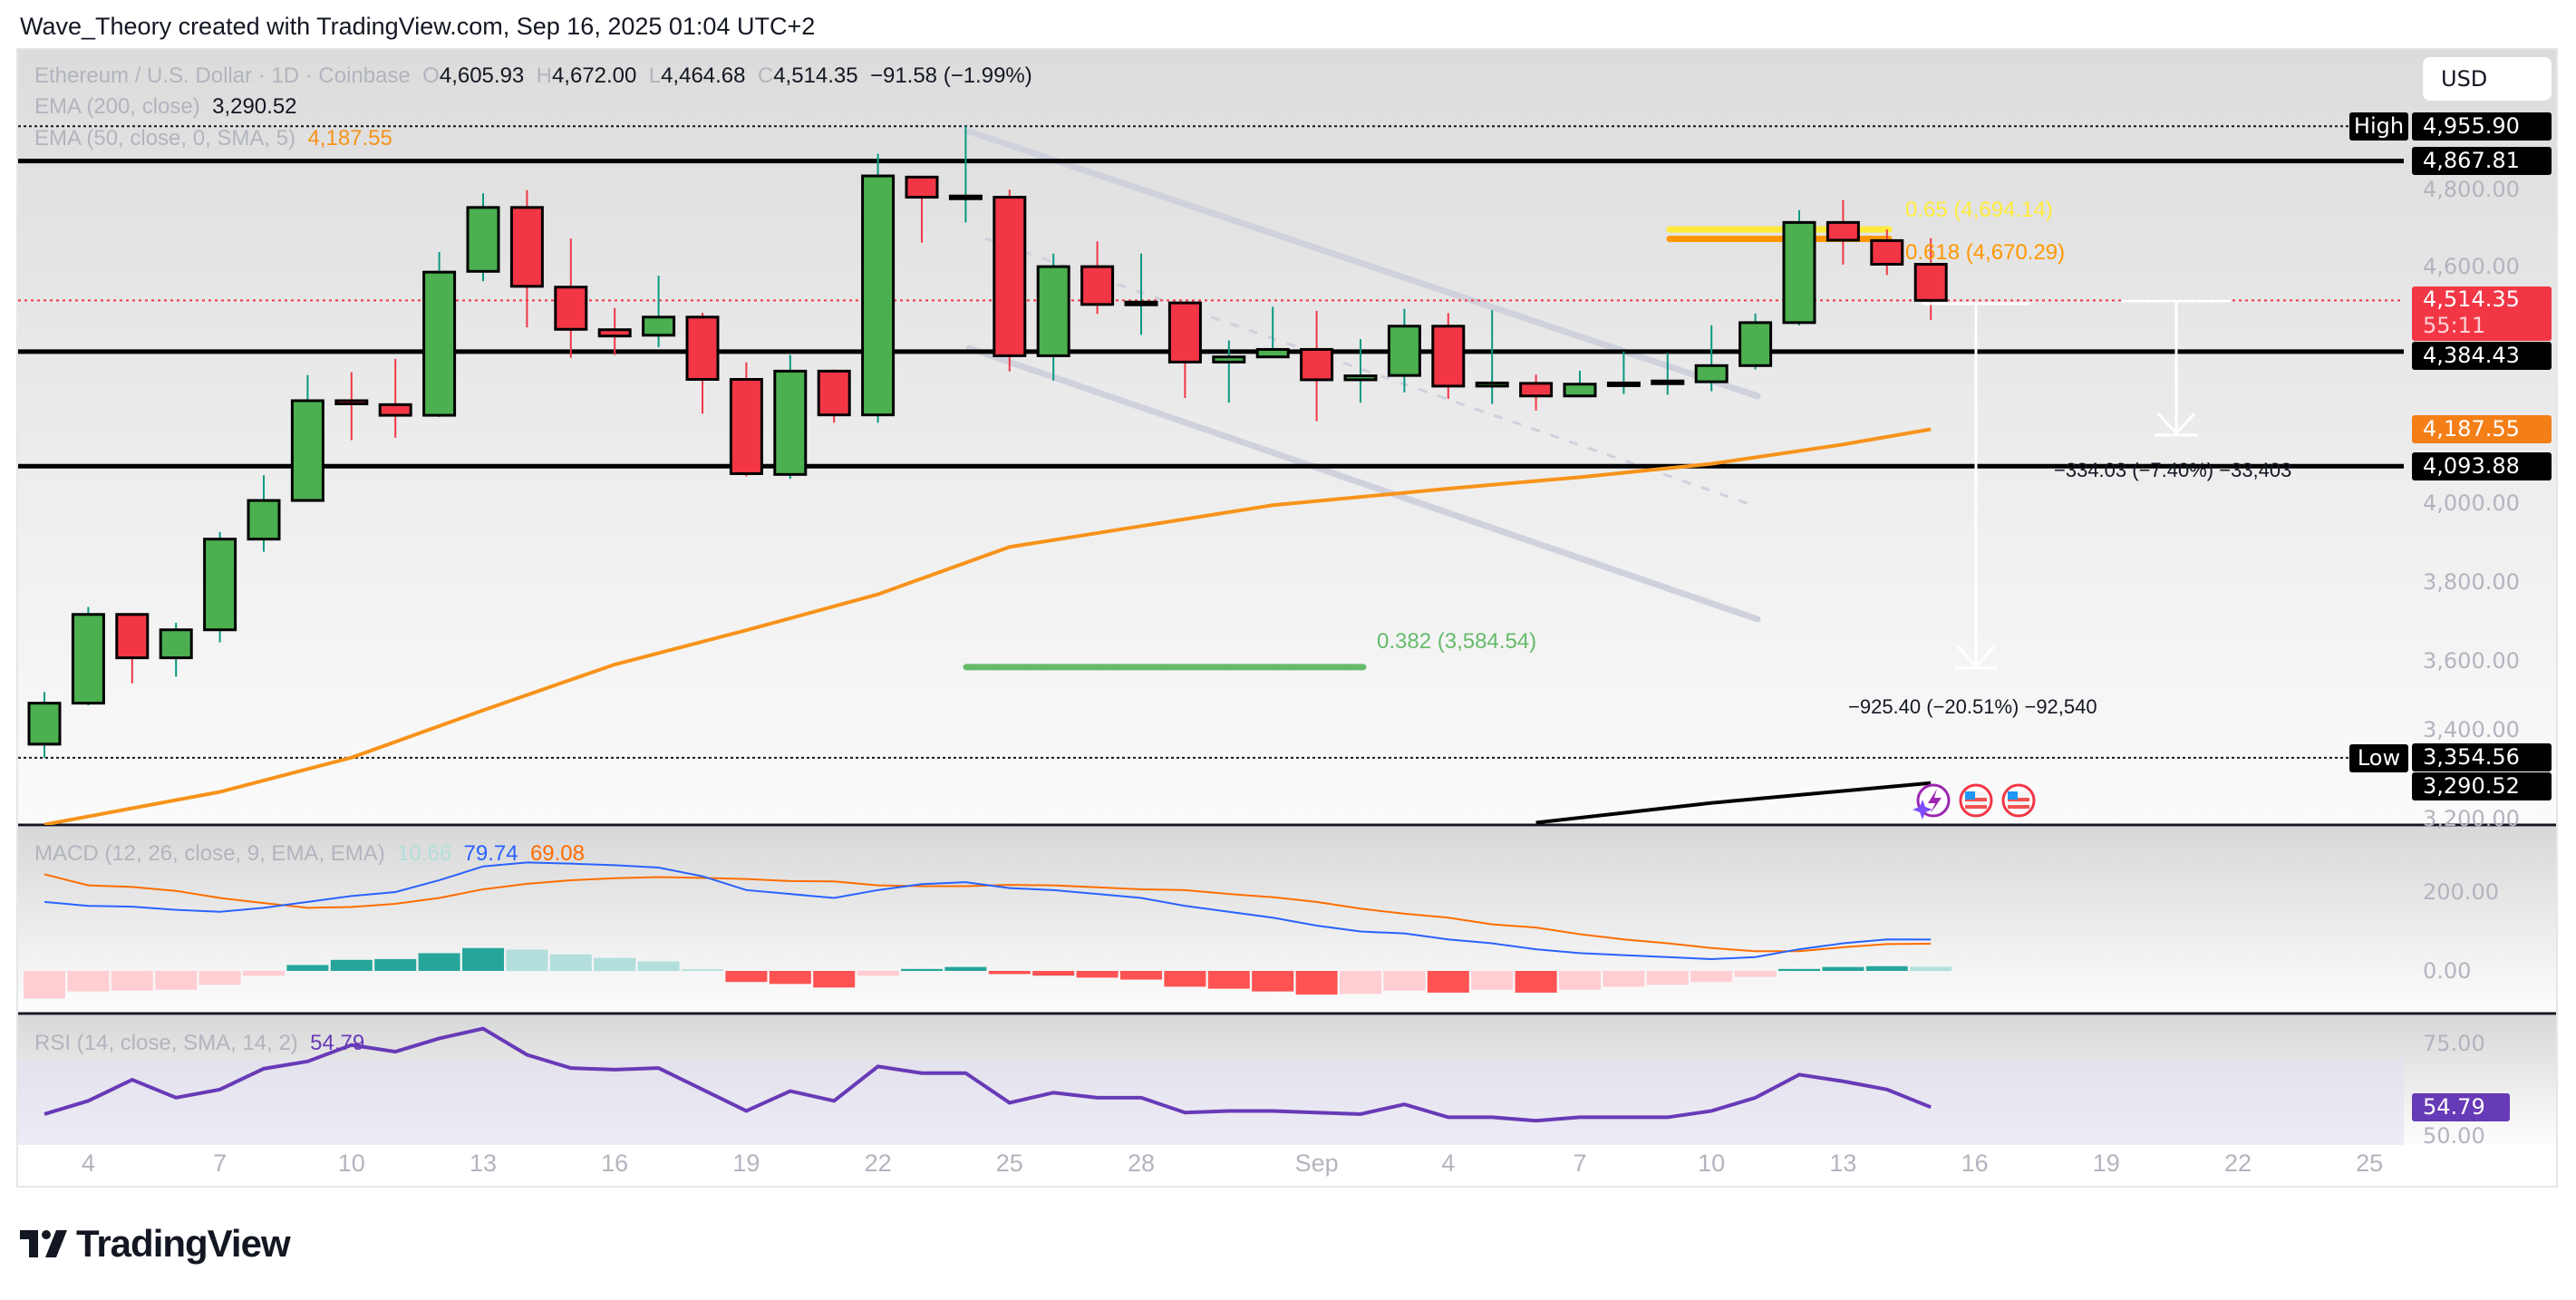 This screenshot has width=2576, height=1300. I want to click on rsi-legend: RSI (14, close, SMA, 14, 2) 54.79, so click(199, 1043).